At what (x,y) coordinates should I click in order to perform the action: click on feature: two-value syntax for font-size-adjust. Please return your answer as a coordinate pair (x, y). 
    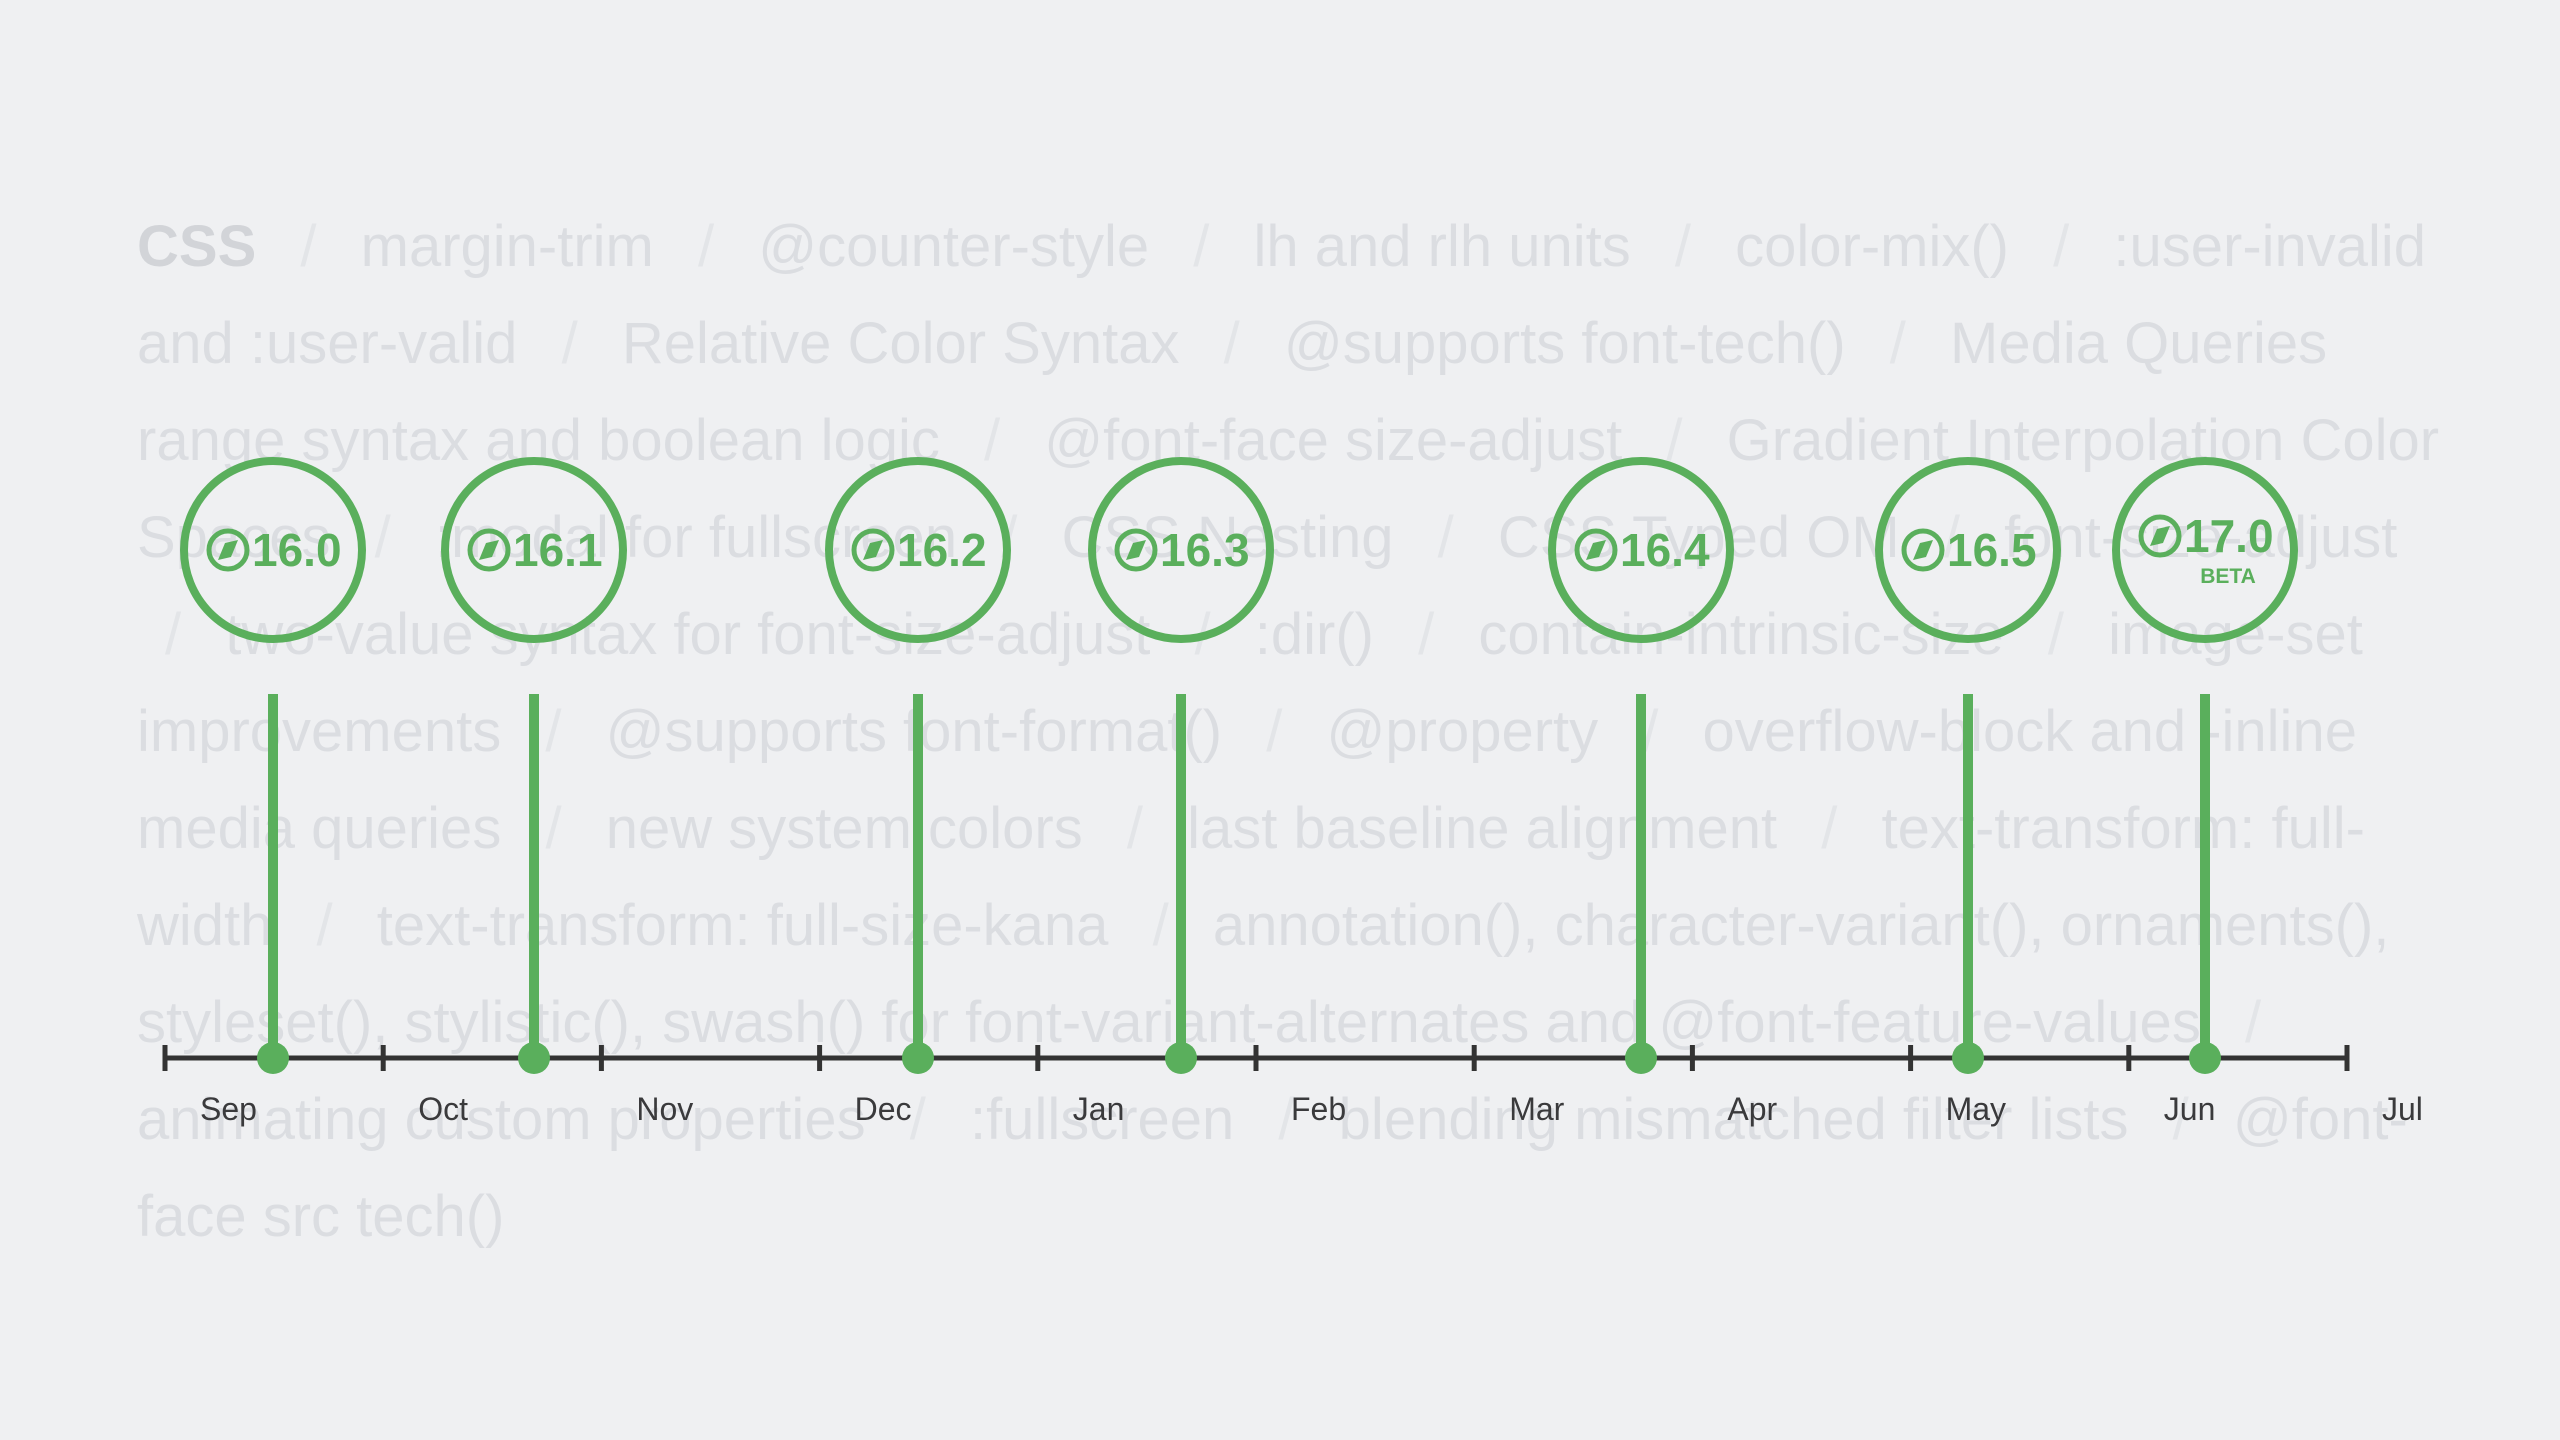
    Looking at the image, I should click on (688, 634).